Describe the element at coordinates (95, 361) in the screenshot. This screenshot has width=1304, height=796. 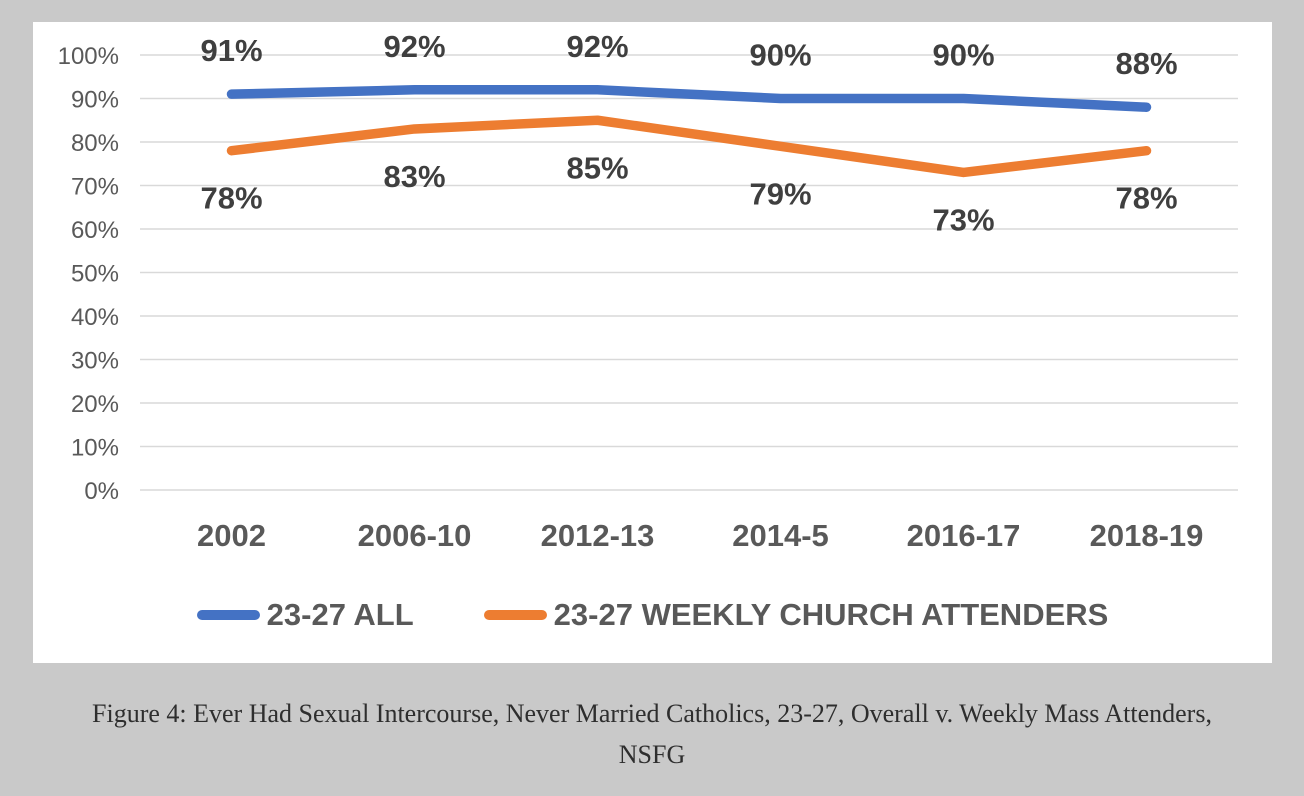
I see `y-axis-tick-label: 30%` at that location.